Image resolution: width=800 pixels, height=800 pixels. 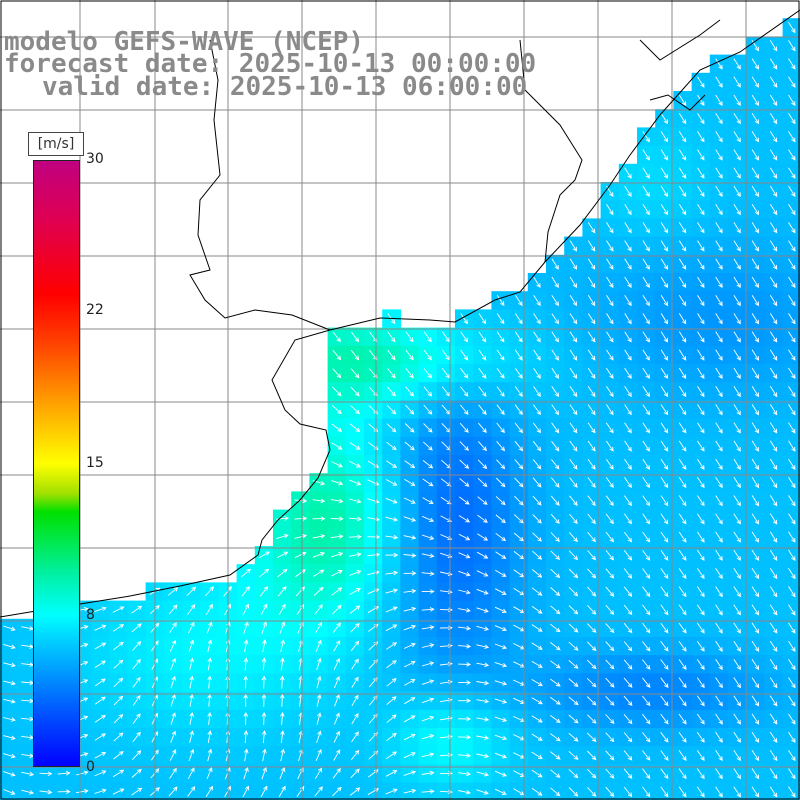 I want to click on colorbar-tick-22: 22, so click(x=95, y=310).